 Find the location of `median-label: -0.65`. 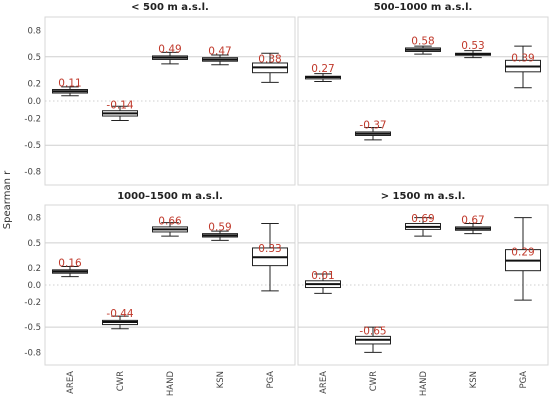

median-label: -0.65 is located at coordinates (372, 332).